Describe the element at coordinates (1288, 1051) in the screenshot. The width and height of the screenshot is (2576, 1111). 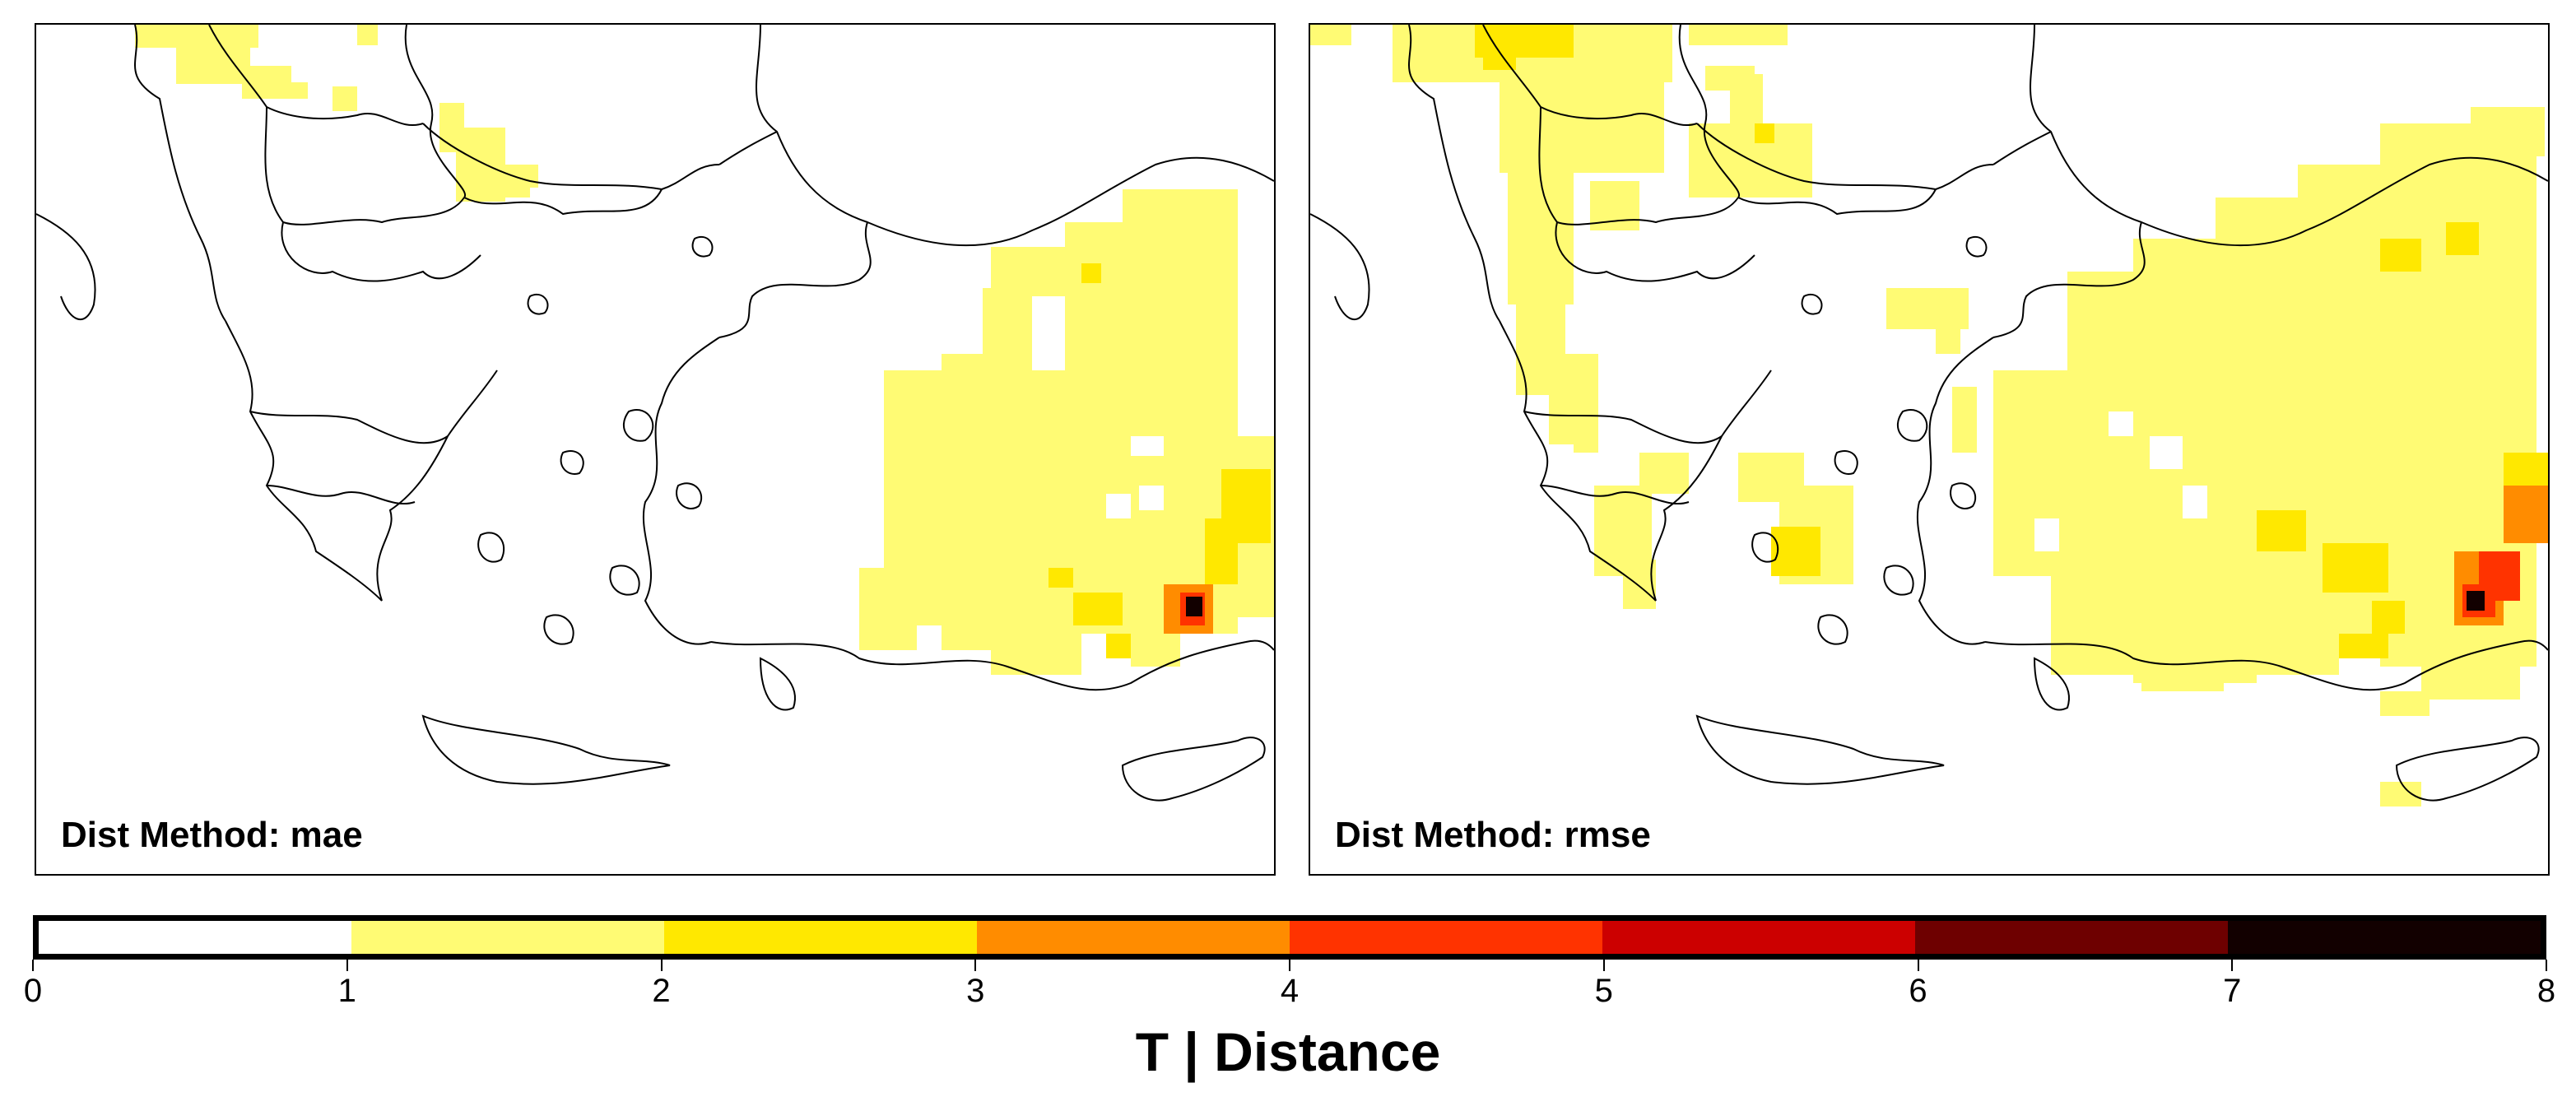
I see `colorbar-title: T | Distance` at that location.